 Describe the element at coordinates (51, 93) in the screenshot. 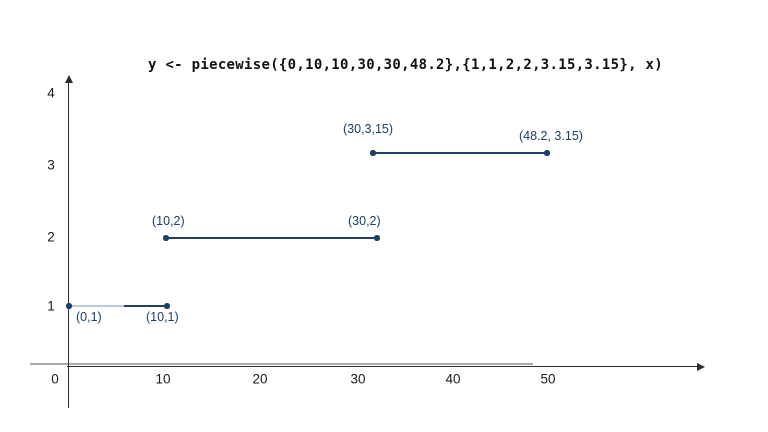

I see `y-axis-tick-label: 4` at that location.